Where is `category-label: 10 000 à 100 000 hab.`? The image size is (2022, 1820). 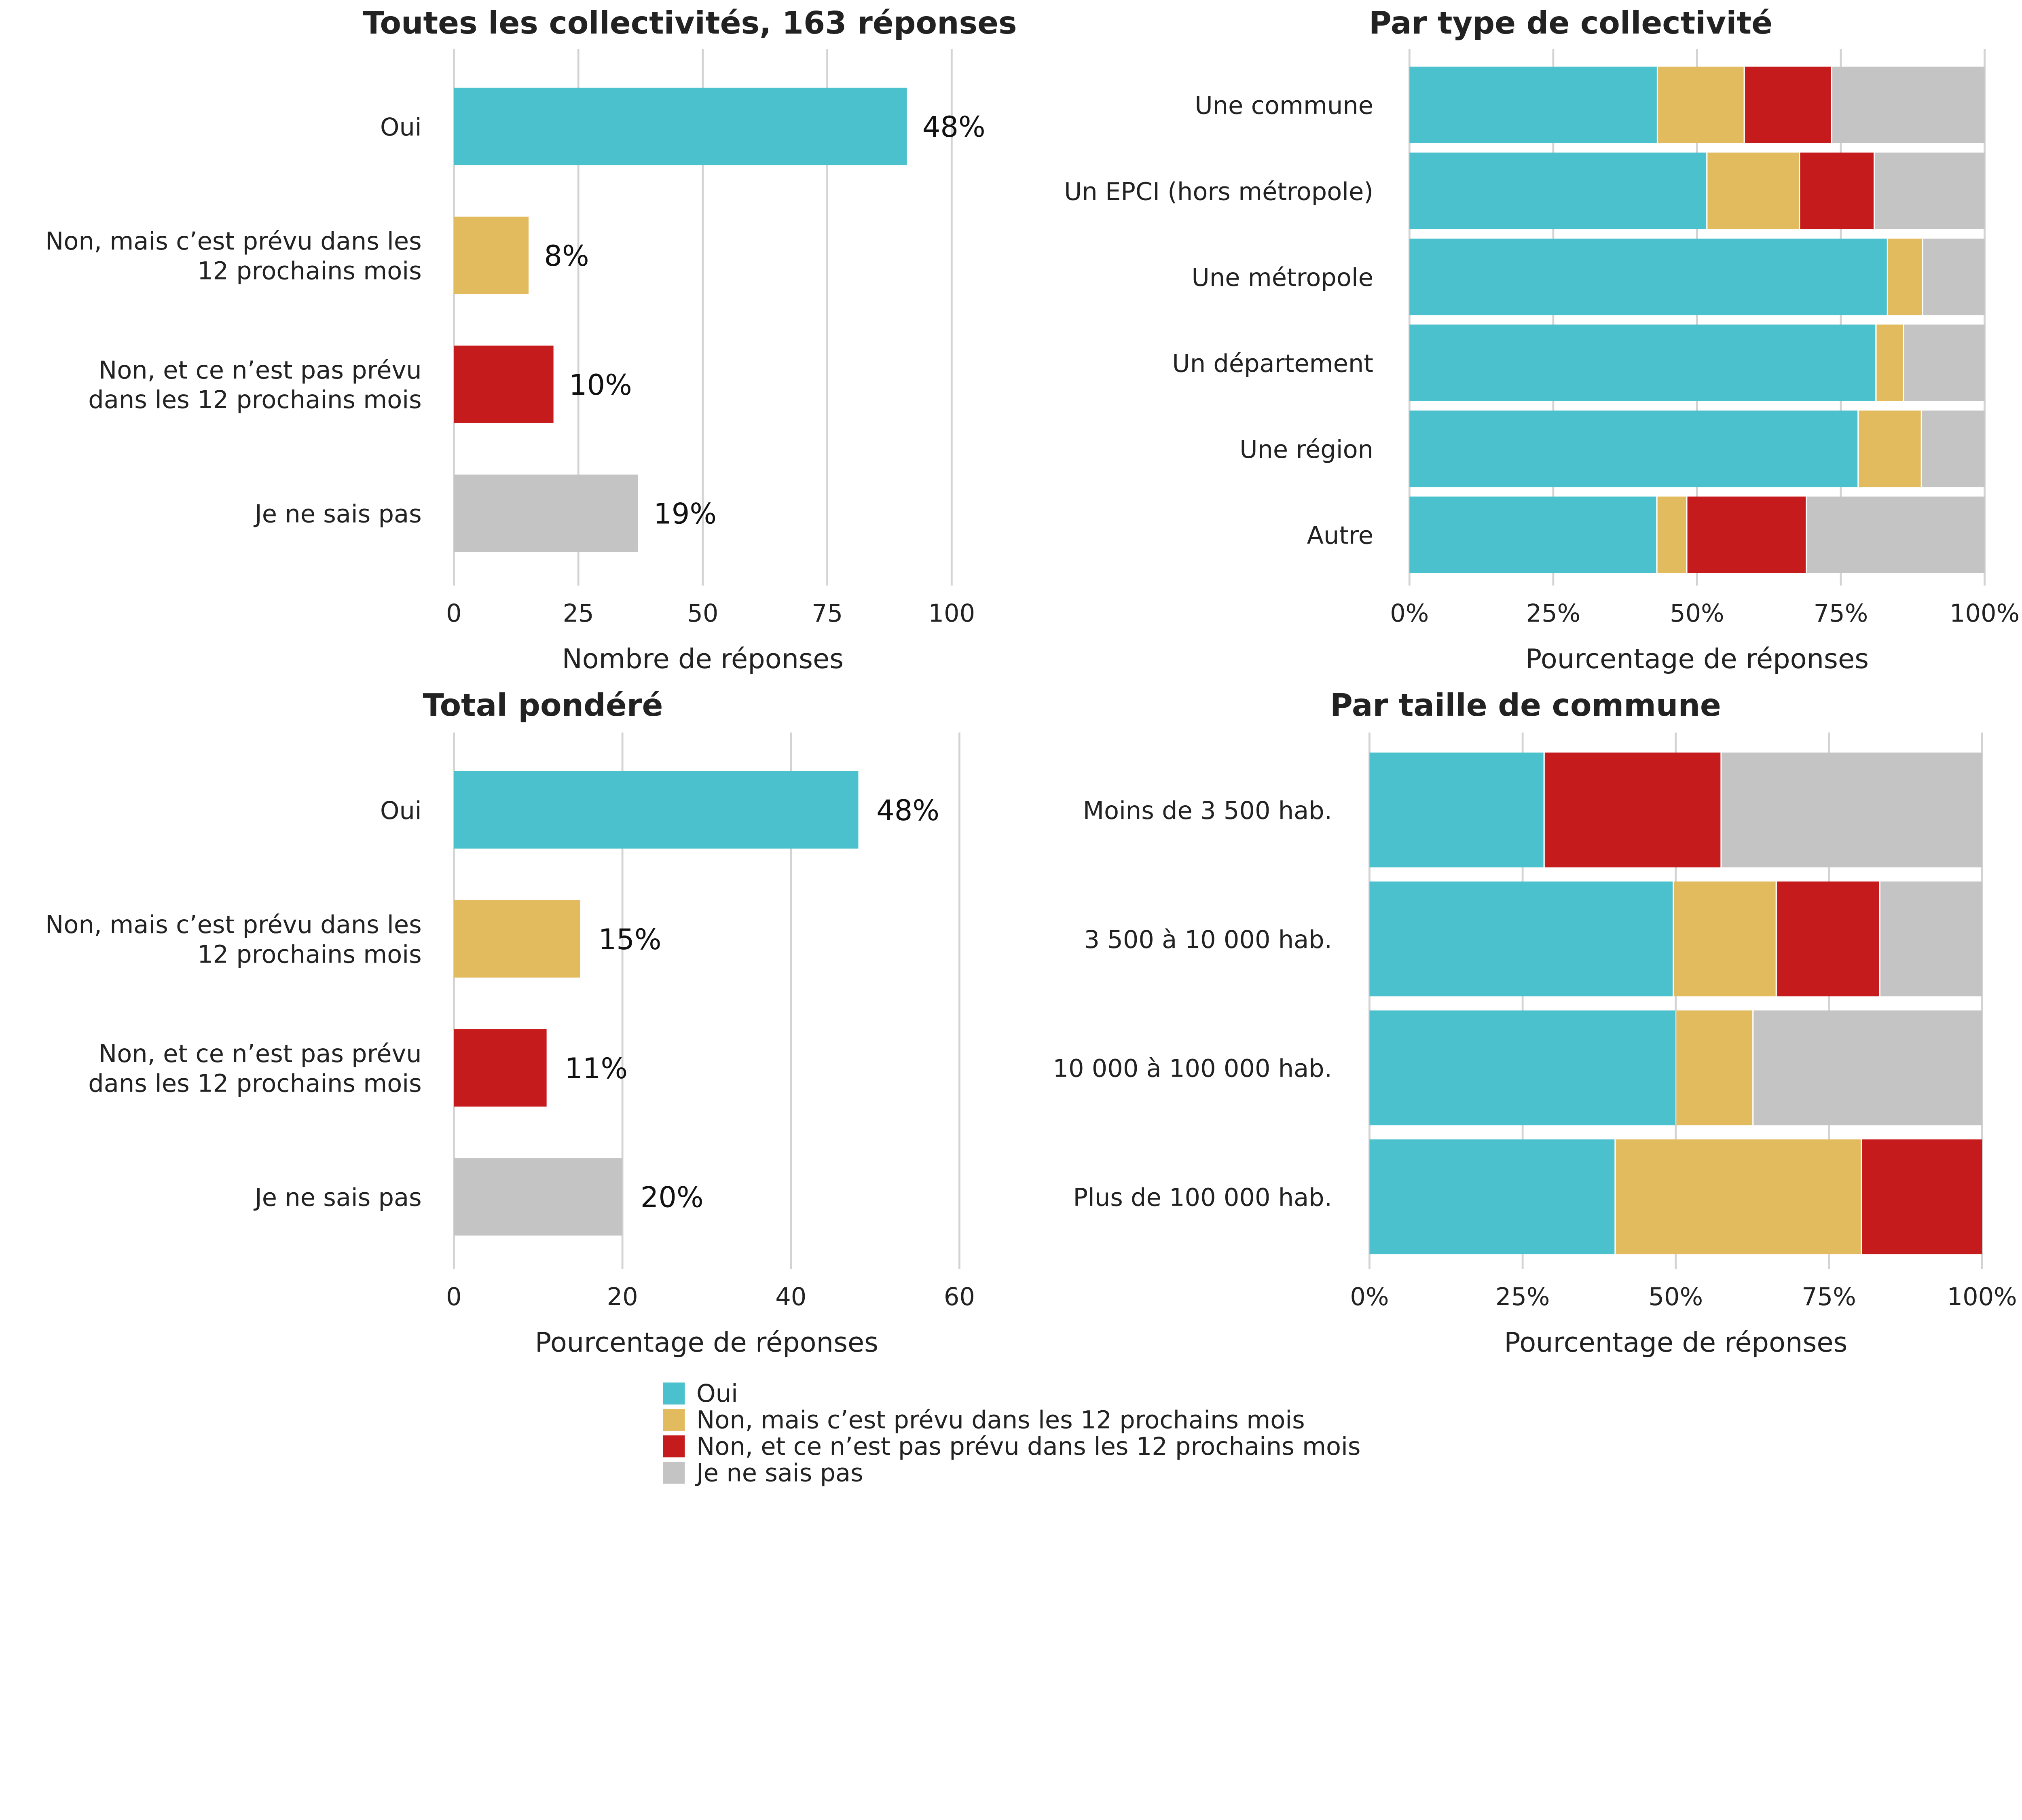 category-label: 10 000 à 100 000 hab. is located at coordinates (1192, 1069).